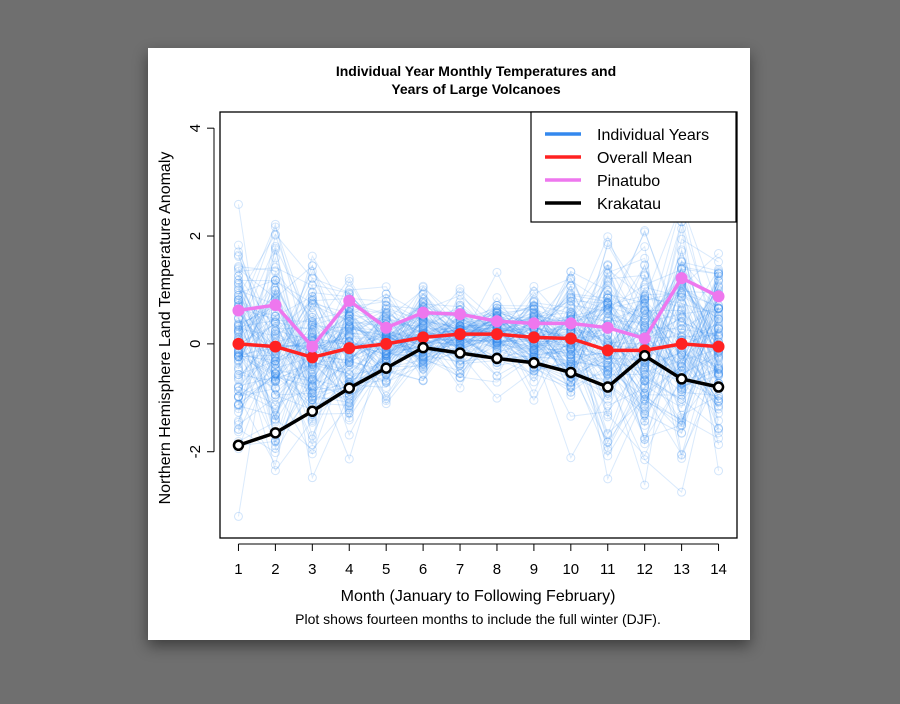 The image size is (900, 704). Describe the element at coordinates (423, 312) in the screenshot. I see `pinatubo-point` at that location.